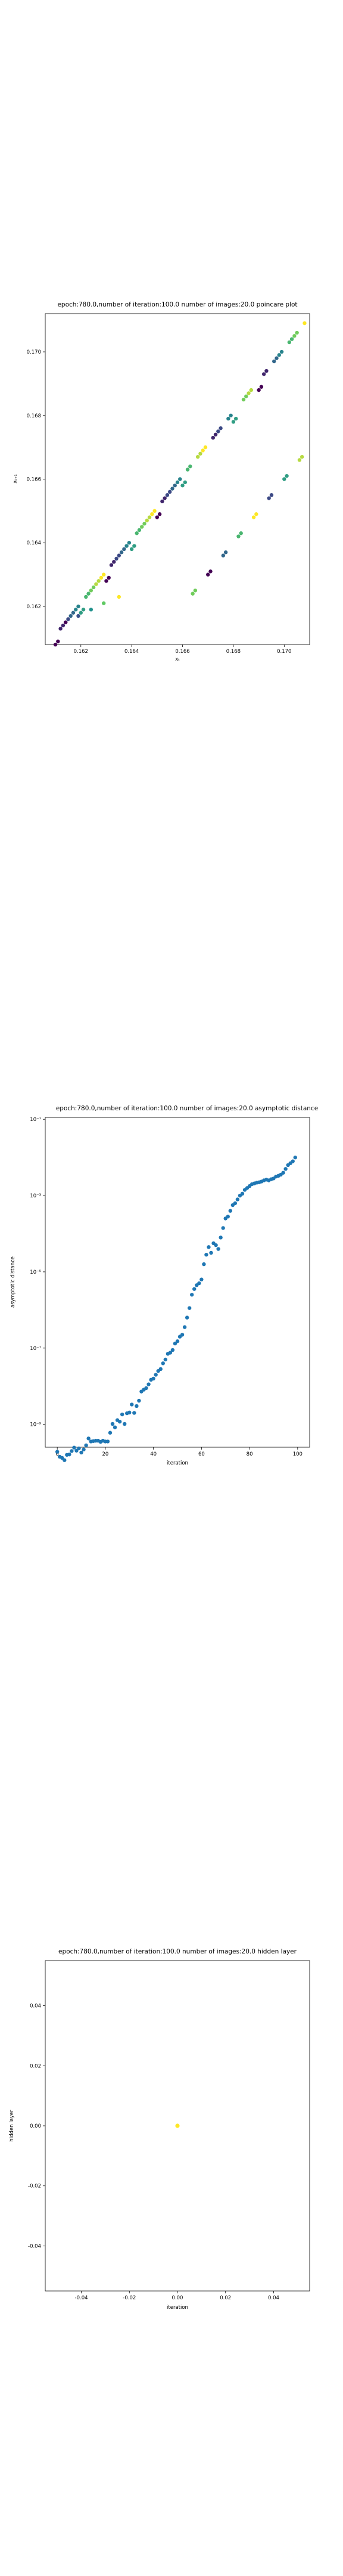 This screenshot has height=2576, width=343. I want to click on x-tick-label: 100, so click(298, 1454).